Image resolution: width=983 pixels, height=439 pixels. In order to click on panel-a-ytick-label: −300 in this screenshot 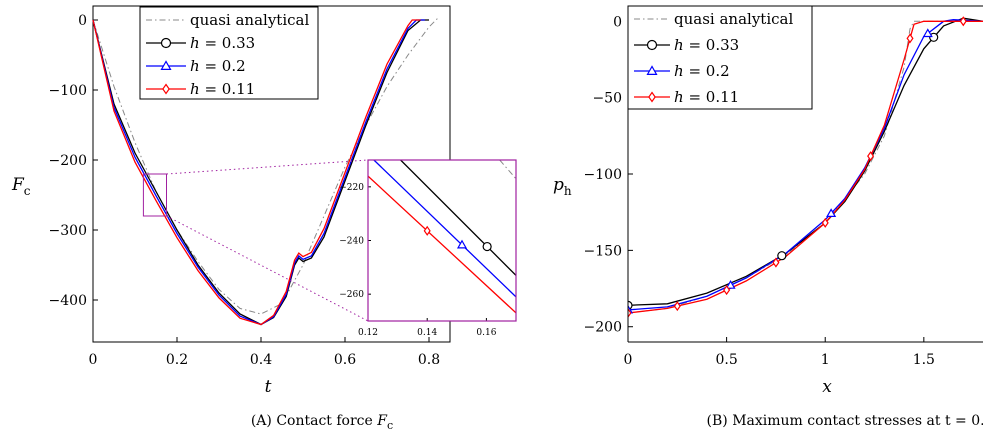, I will do `click(68, 231)`.